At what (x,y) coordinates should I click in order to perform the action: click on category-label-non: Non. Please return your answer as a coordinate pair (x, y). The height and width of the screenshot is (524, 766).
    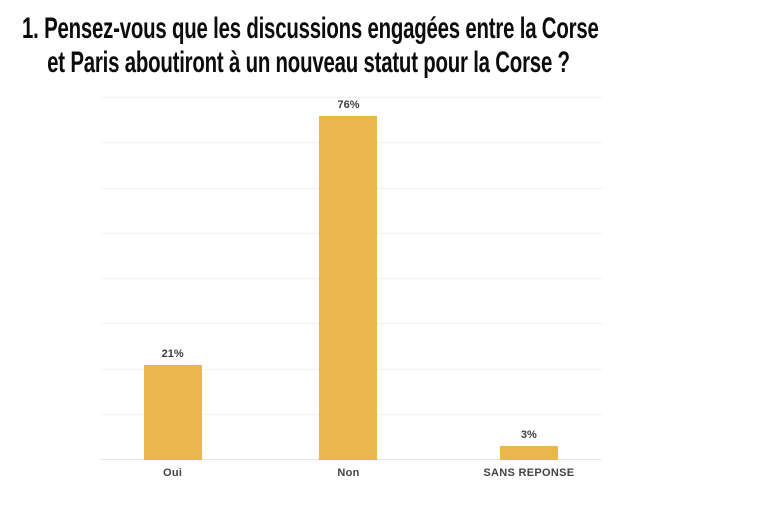
    Looking at the image, I should click on (348, 473).